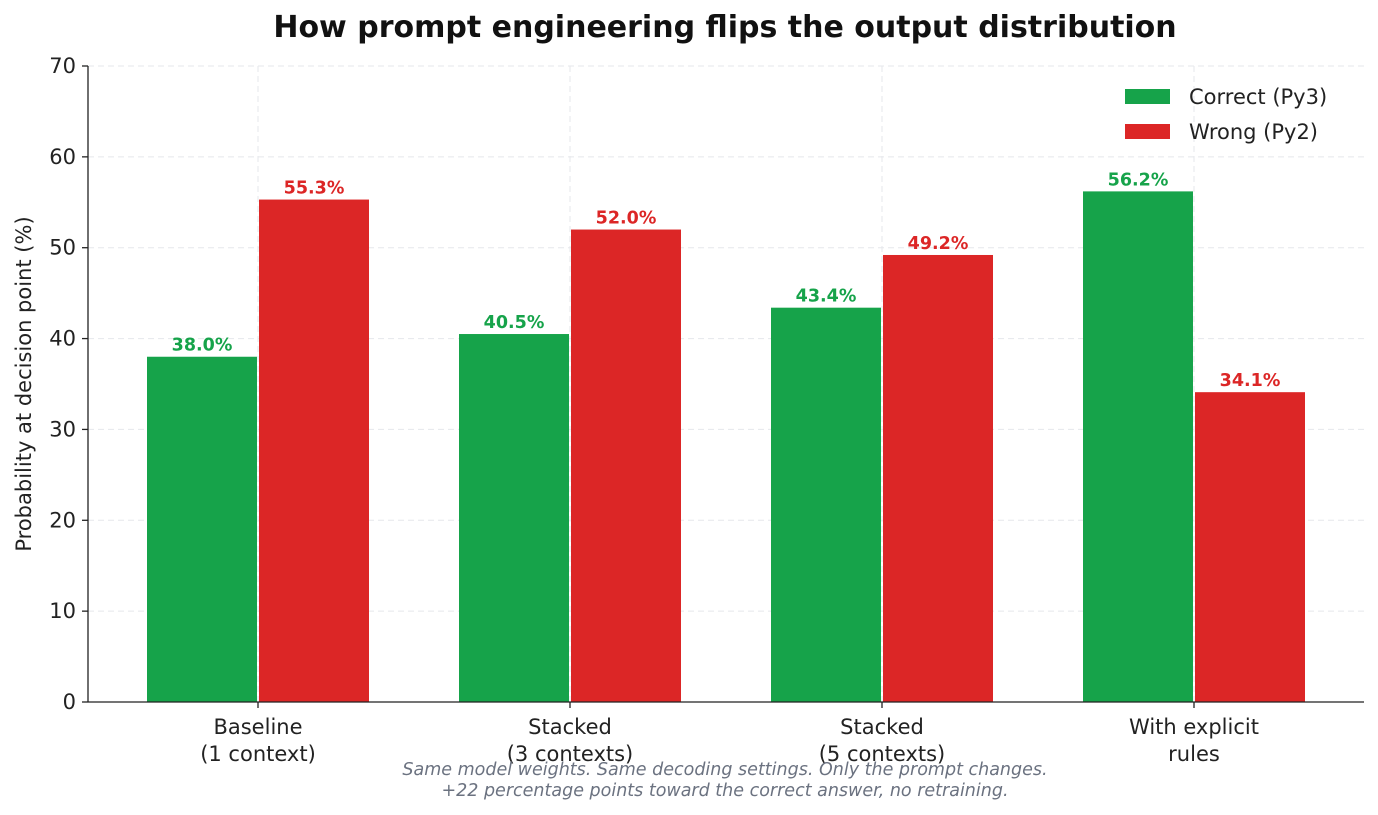  Describe the element at coordinates (257, 727) in the screenshot. I see `x-tick-label-line: Baseline` at that location.